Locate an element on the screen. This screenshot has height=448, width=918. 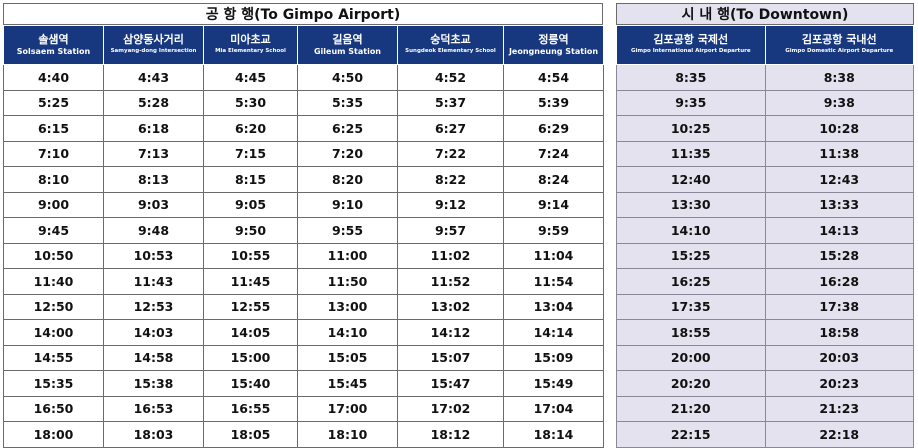
column-header-jeongneung-station: 정릉역 Jeongneung Station is located at coordinates (553, 45).